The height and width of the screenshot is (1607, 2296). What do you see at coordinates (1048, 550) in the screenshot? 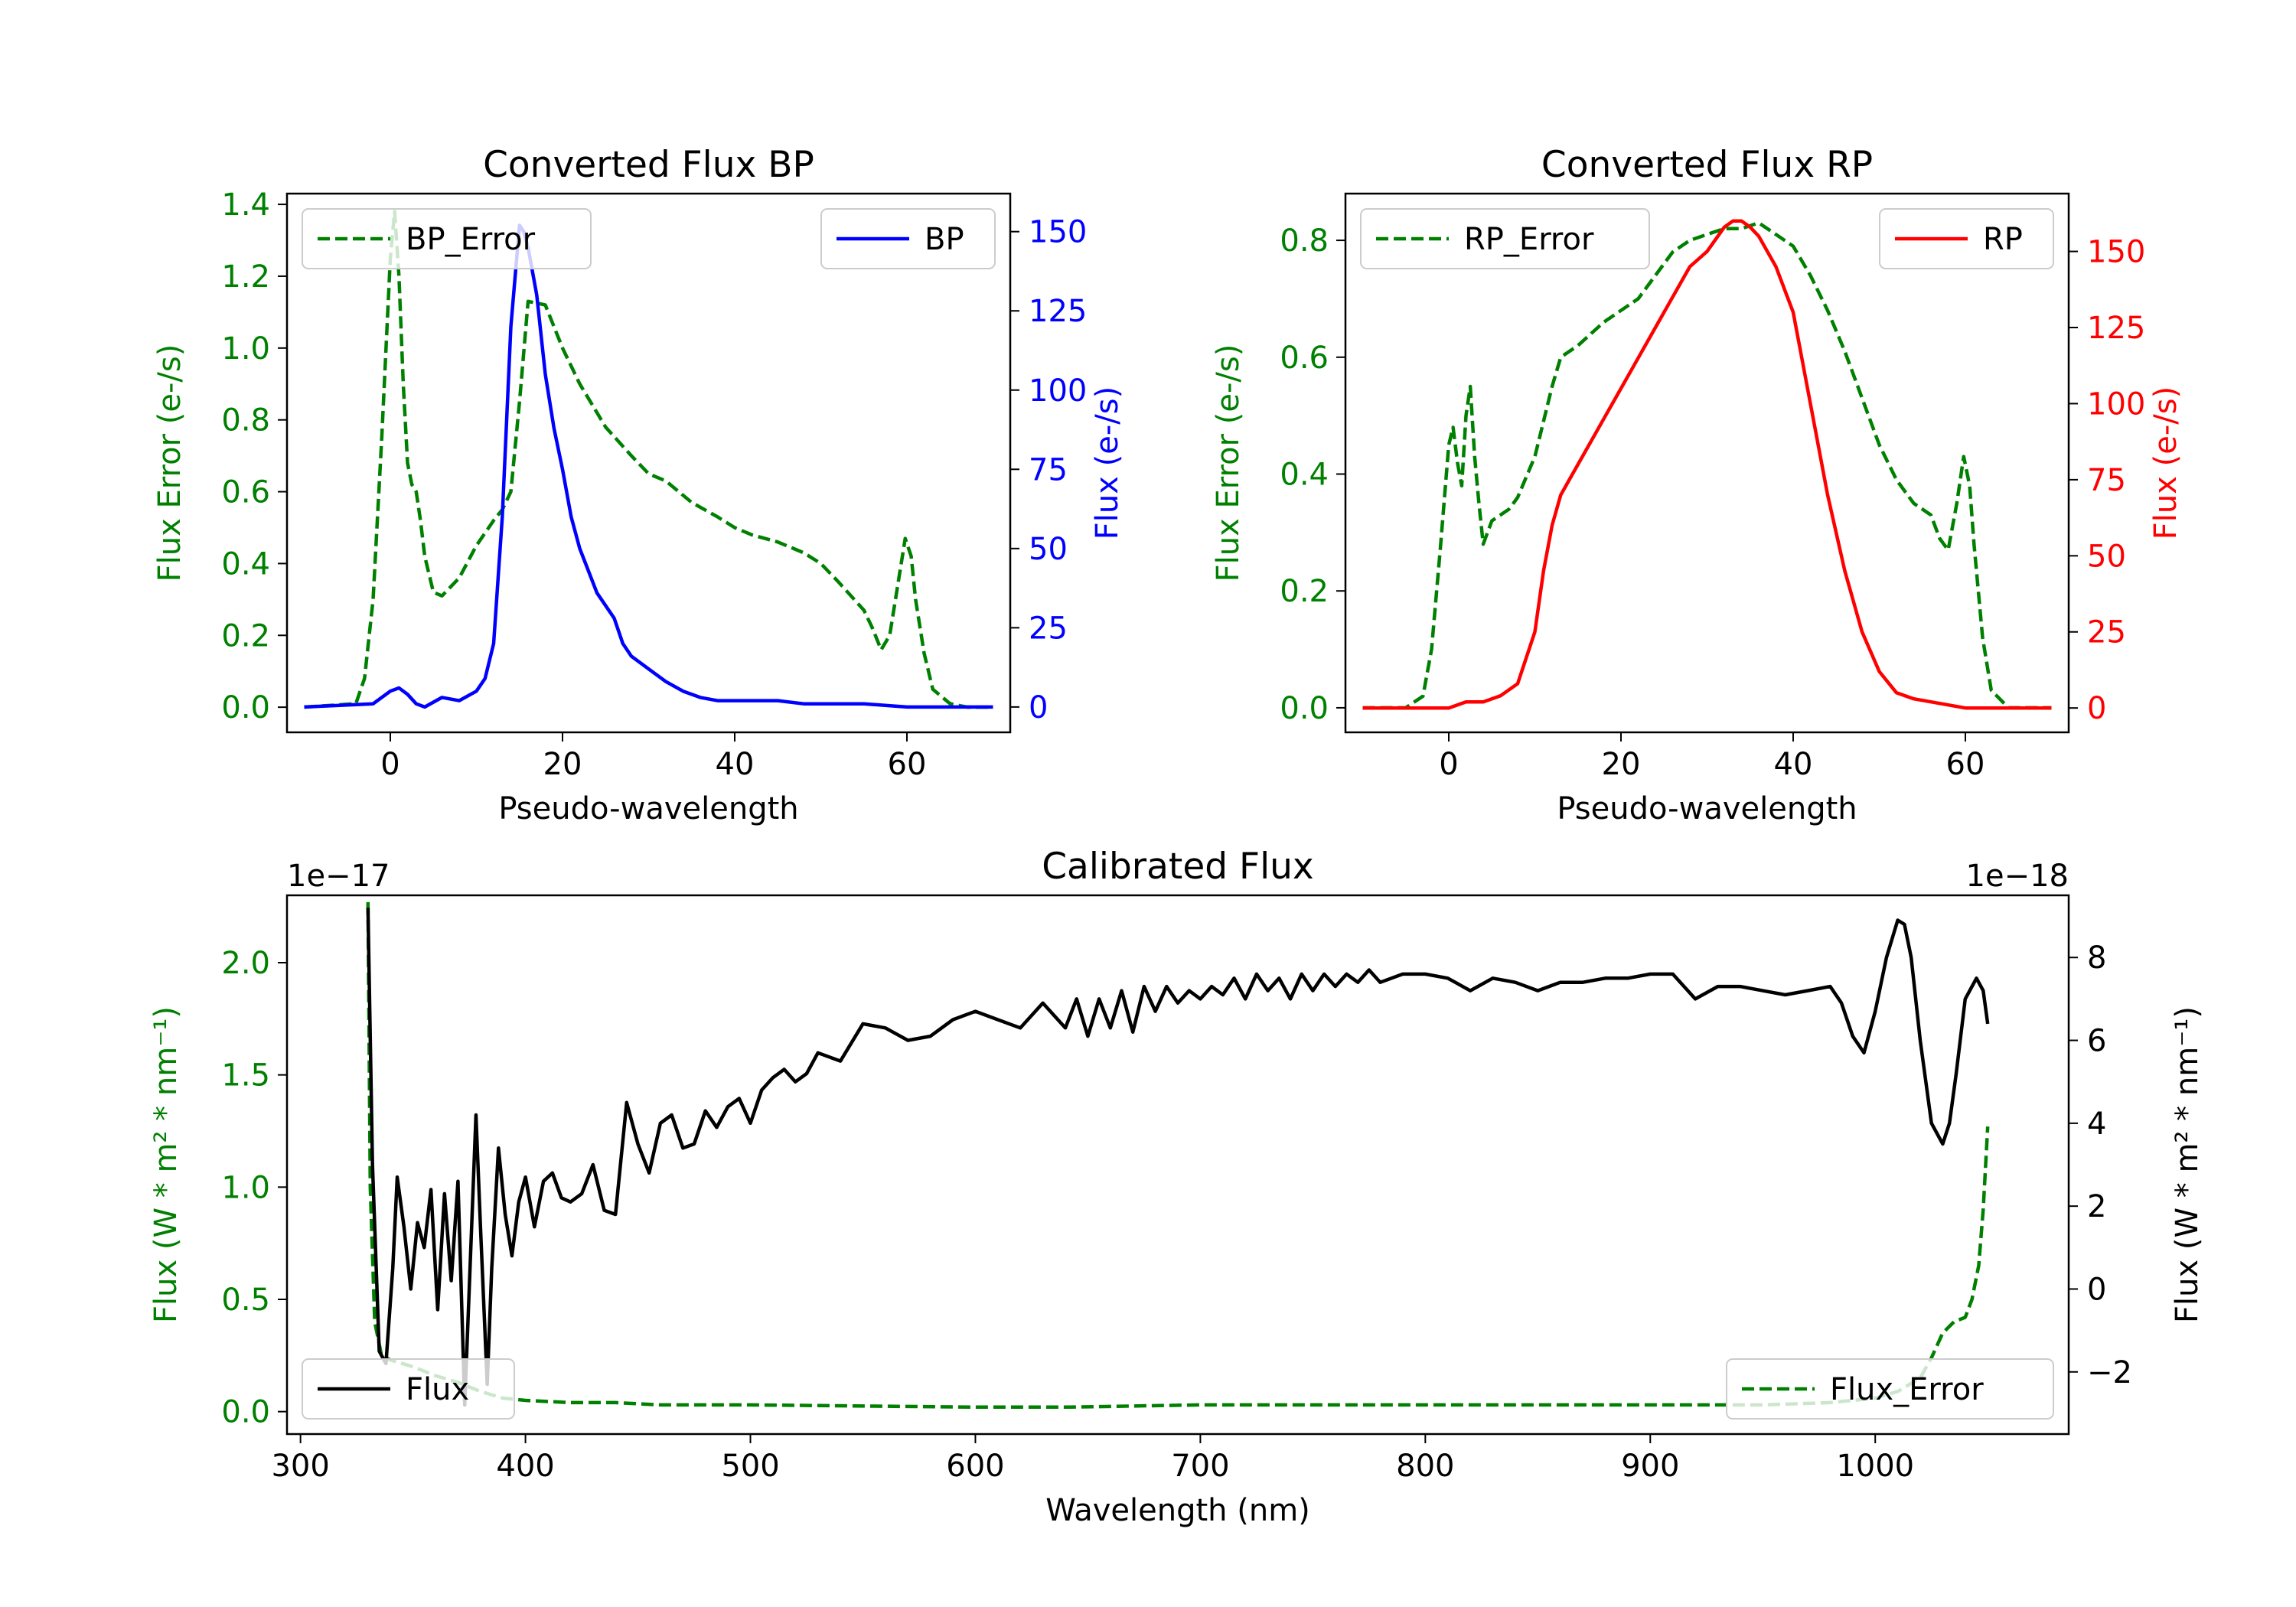
I see `bp-y-right-tick-label: 50` at bounding box center [1048, 550].